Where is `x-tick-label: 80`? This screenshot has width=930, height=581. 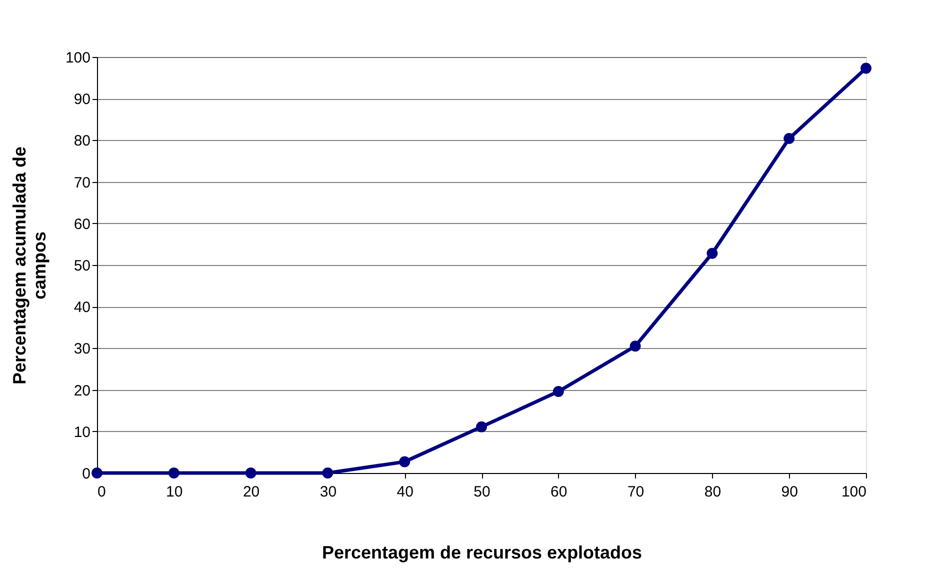
x-tick-label: 80 is located at coordinates (713, 492).